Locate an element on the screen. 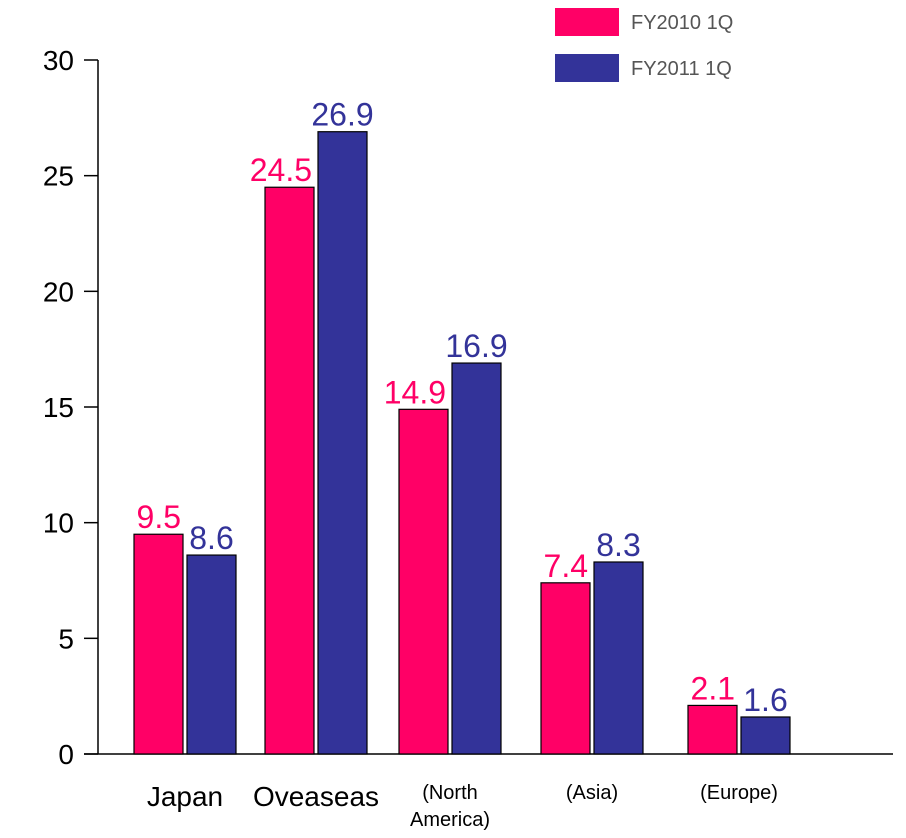  y-tick-label: 0 is located at coordinates (66, 754).